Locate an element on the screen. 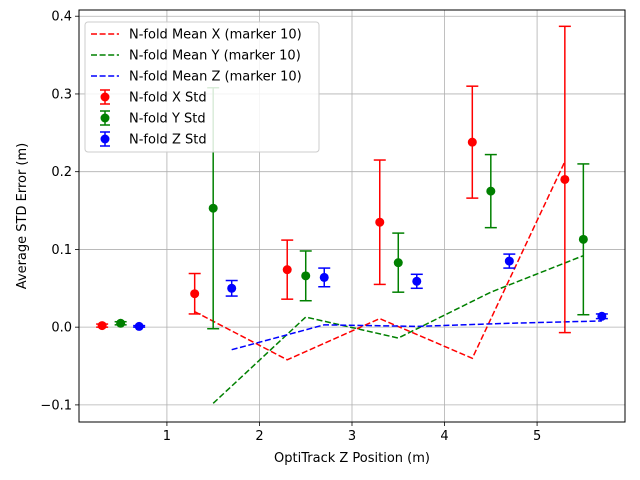  y-tick-label: 0.4 is located at coordinates (61, 17).